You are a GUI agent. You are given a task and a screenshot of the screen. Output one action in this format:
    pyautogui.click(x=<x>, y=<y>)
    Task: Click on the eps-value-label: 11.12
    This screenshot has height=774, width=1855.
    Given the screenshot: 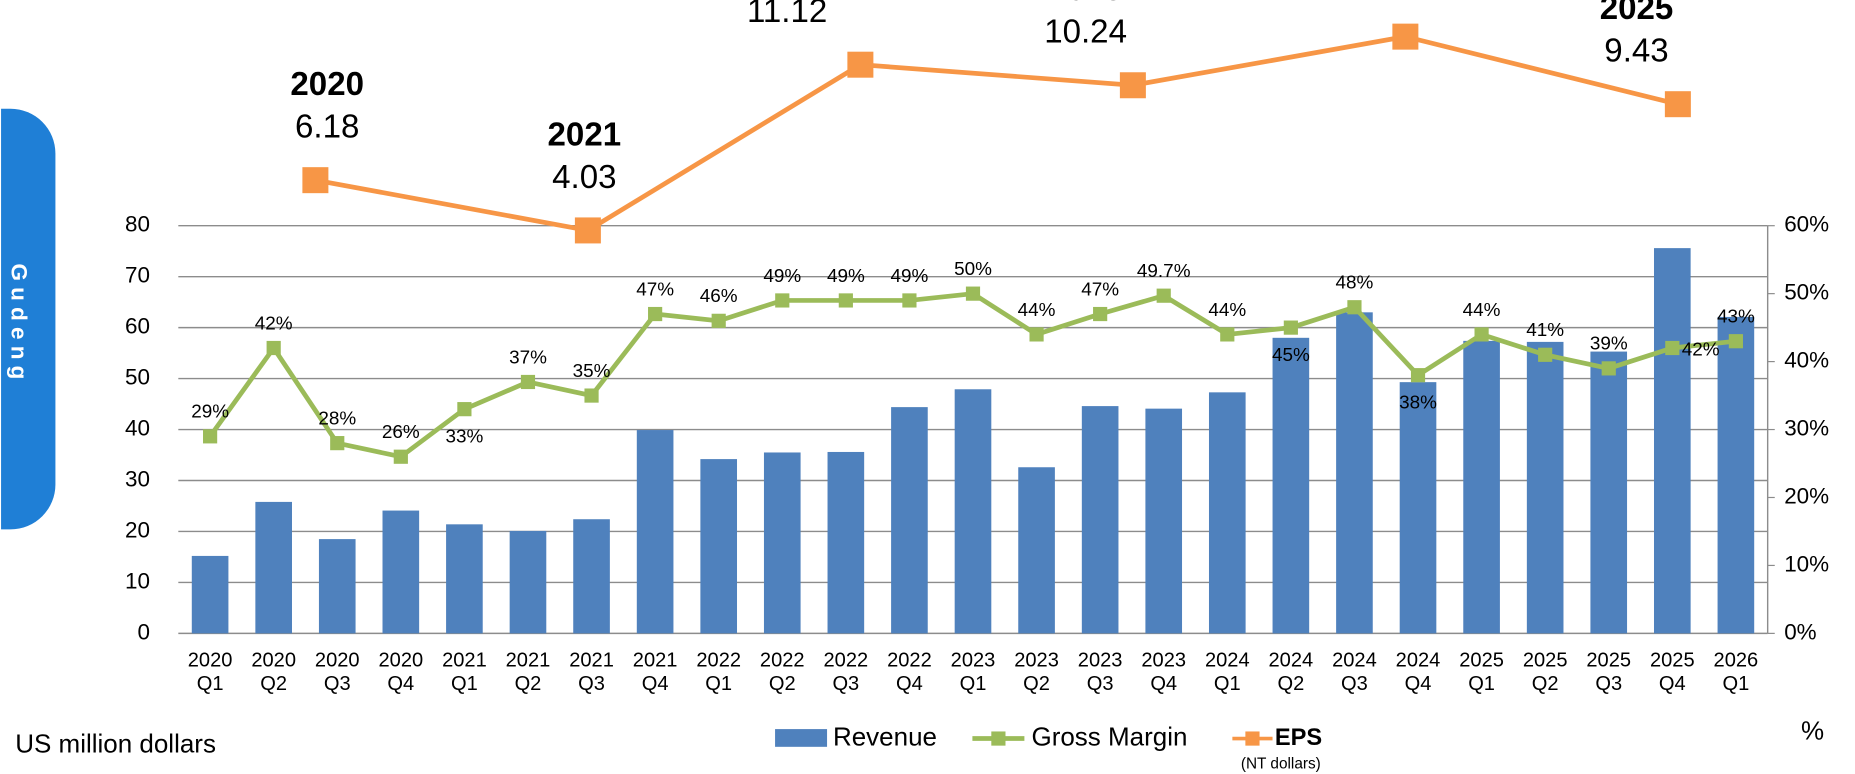 What is the action you would take?
    pyautogui.click(x=787, y=15)
    